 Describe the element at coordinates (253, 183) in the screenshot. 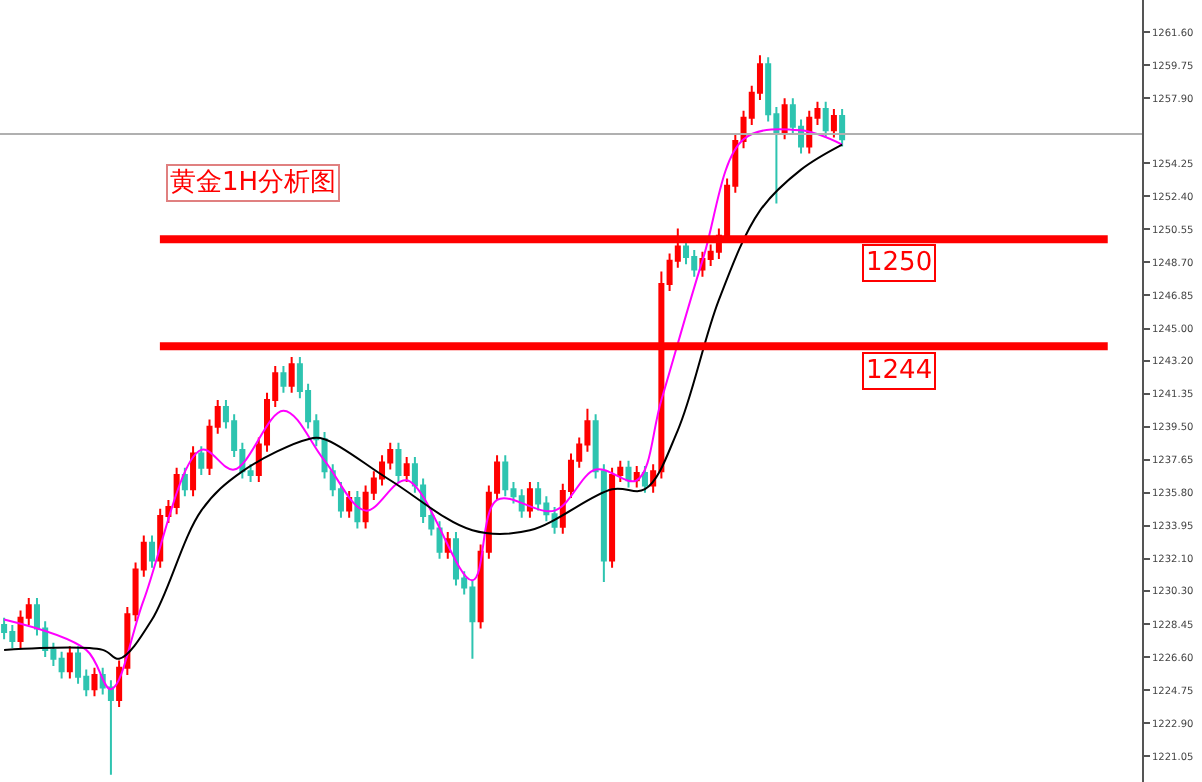

I see `text: 黄金1H分析图` at that location.